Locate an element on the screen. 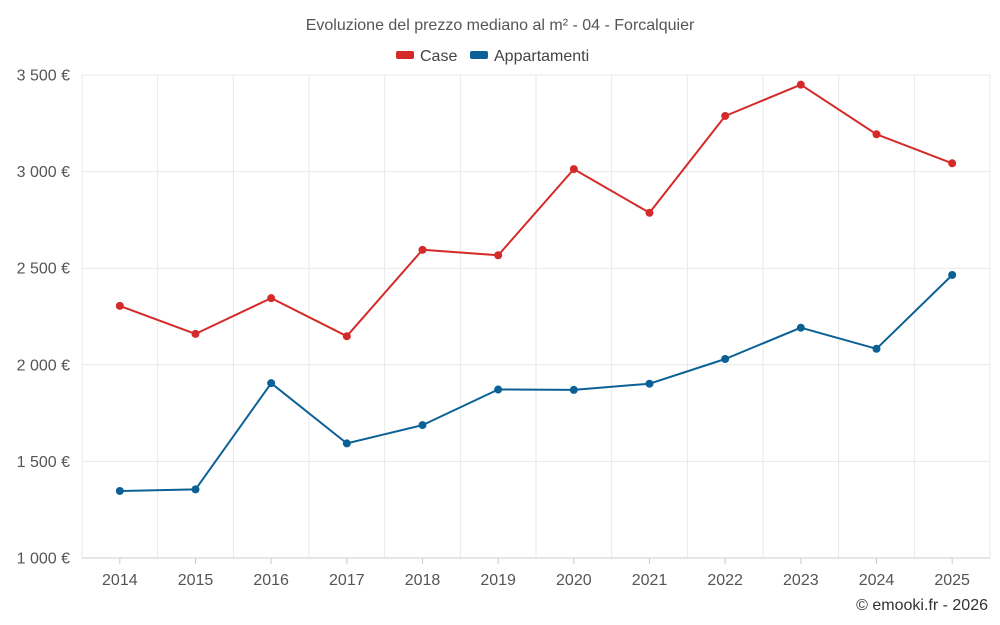 This screenshot has width=1000, height=625. y-tick-label: 2 500 € is located at coordinates (43, 269).